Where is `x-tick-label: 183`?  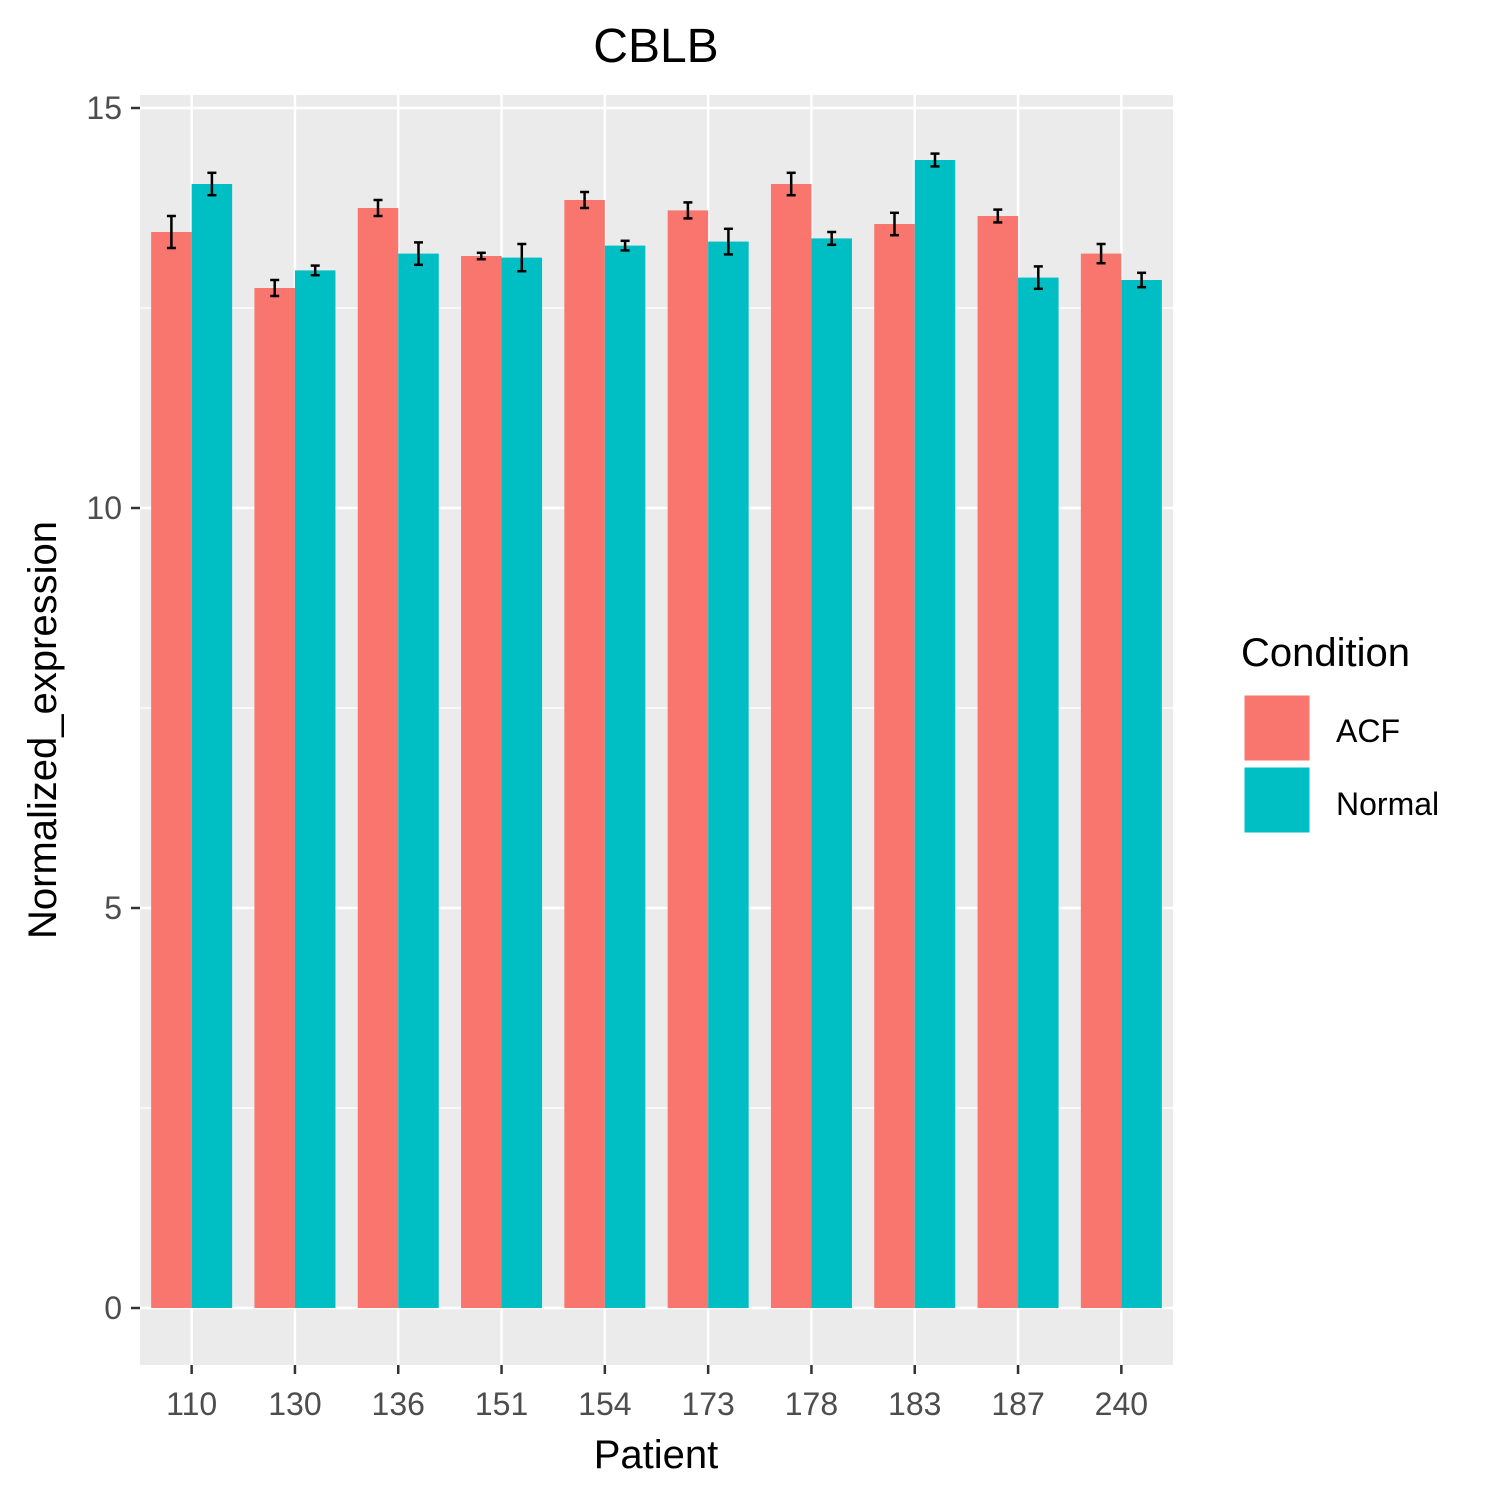 x-tick-label: 183 is located at coordinates (914, 1404).